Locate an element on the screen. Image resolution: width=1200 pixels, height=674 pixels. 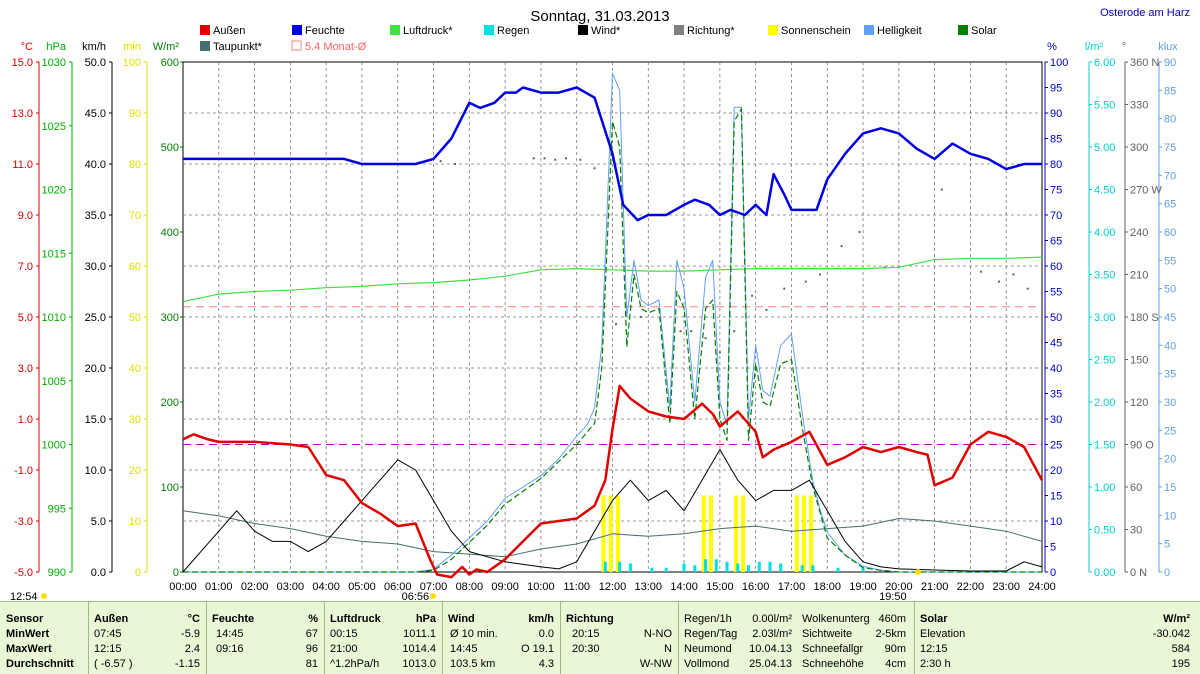
tick-label-dir: 210 is located at coordinates (1139, 276).